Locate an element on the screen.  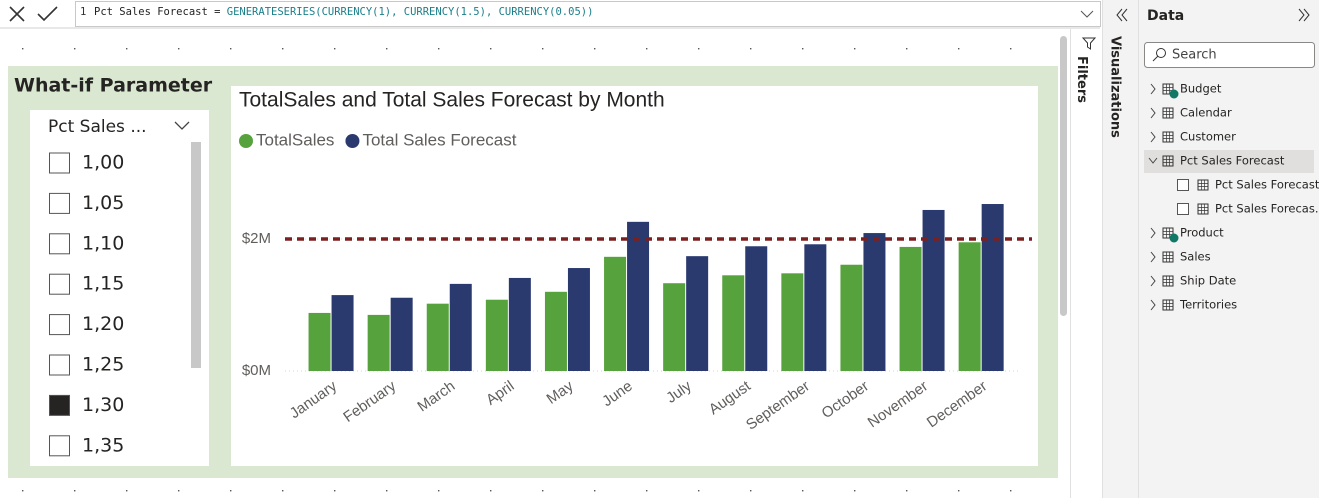
formula-bar is located at coordinates (550, 14).